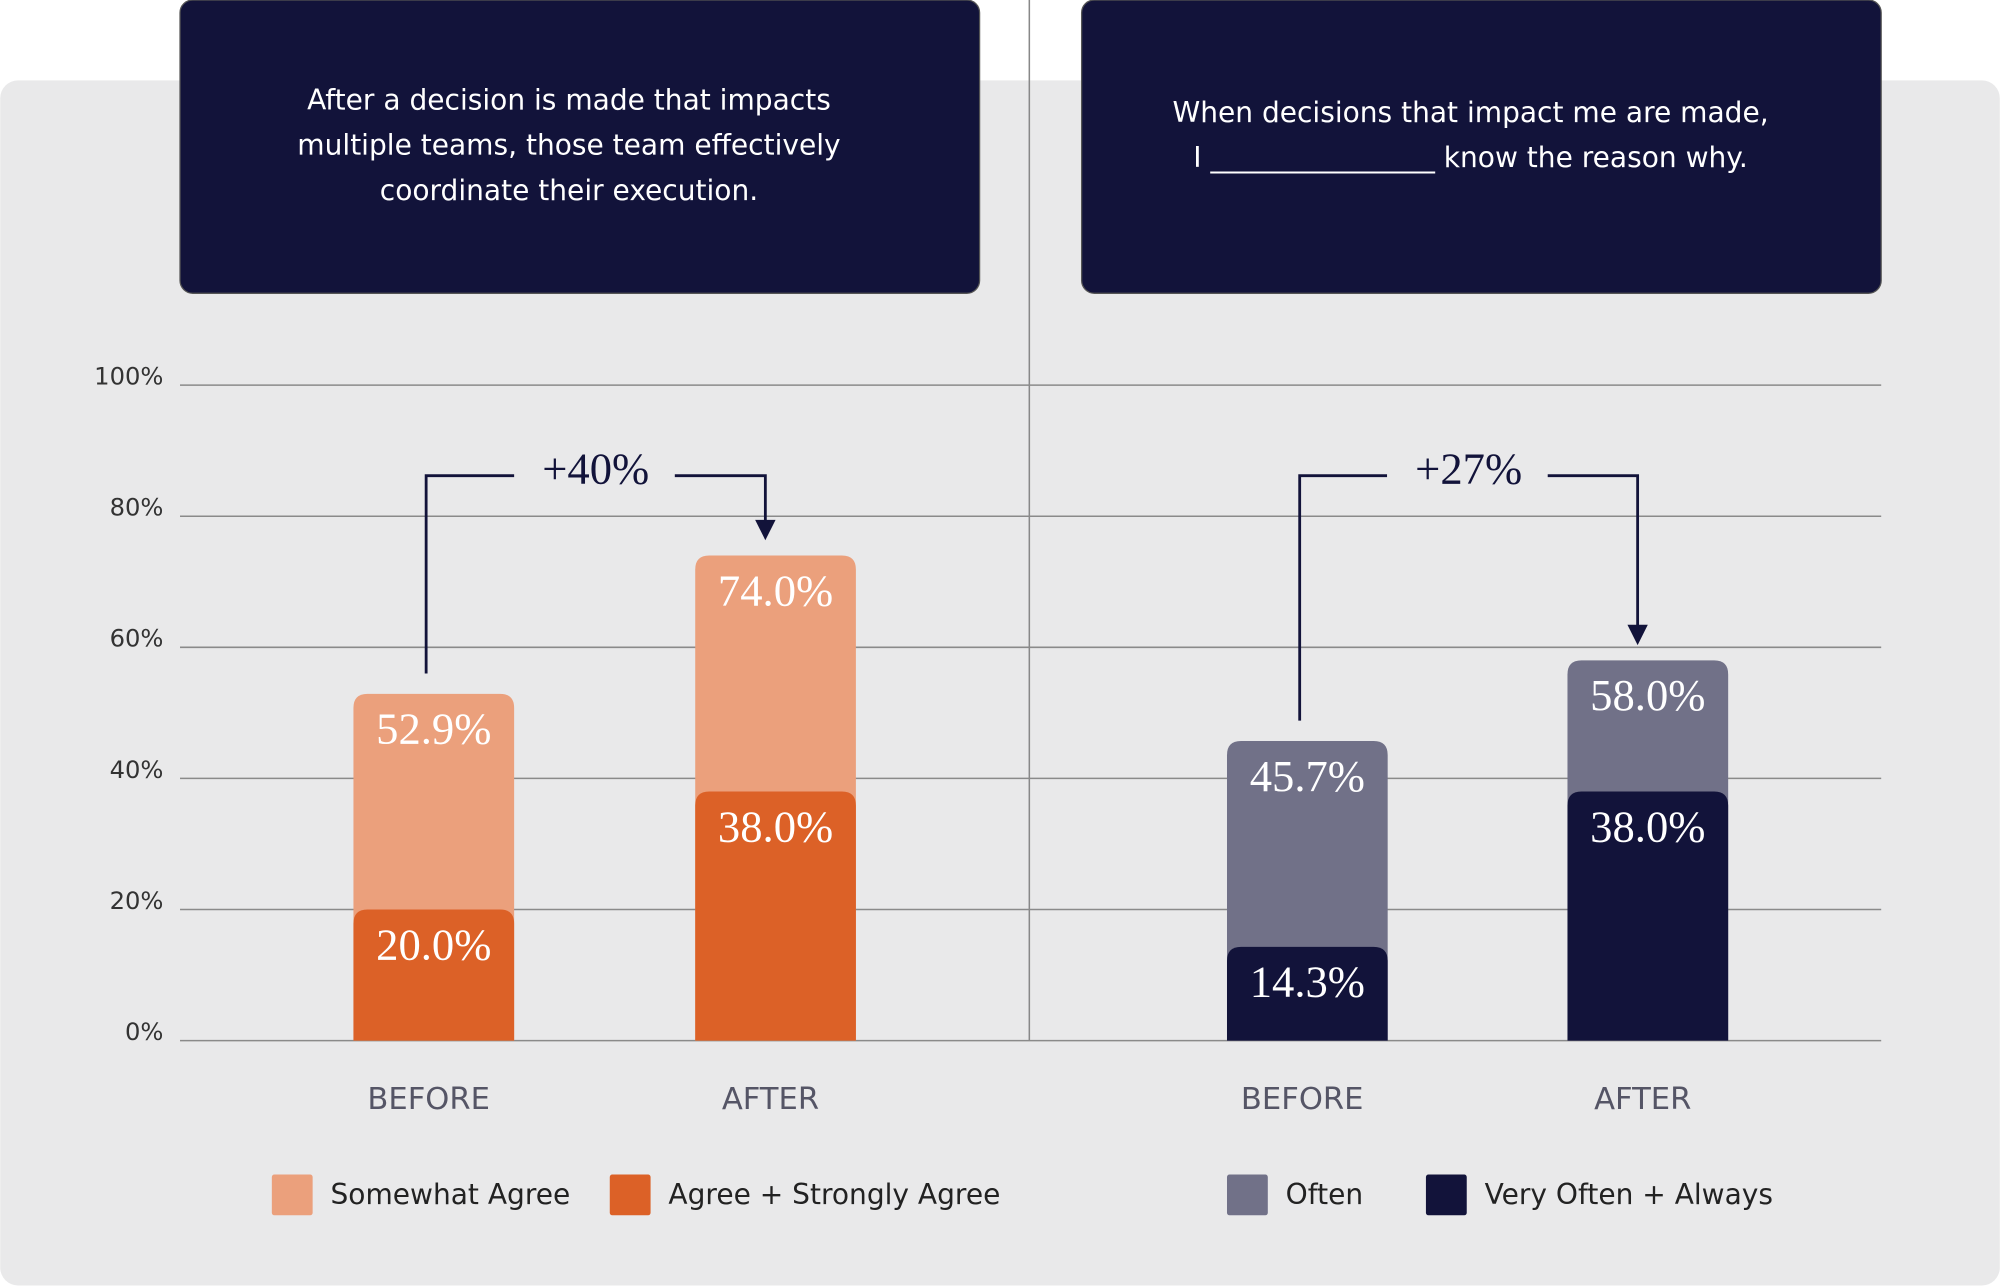 The width and height of the screenshot is (2000, 1288). What do you see at coordinates (137, 639) in the screenshot?
I see `y-tick-label: 60%` at bounding box center [137, 639].